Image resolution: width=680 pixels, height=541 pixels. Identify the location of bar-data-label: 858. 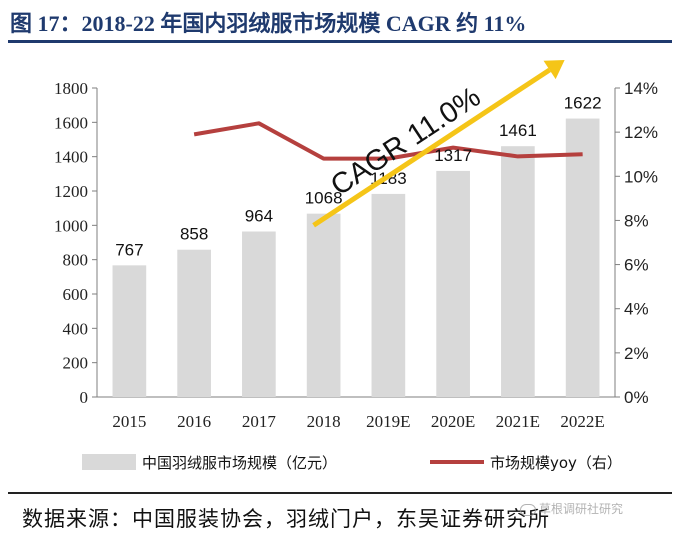
(194, 234).